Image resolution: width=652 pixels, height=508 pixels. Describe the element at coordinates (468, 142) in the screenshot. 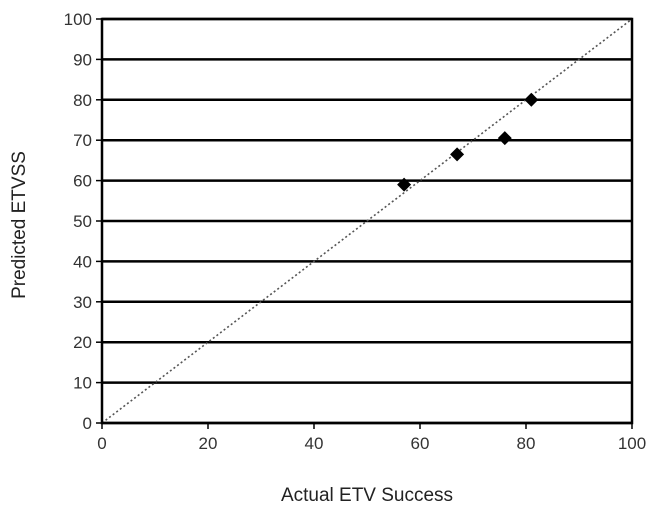

I see `data-points` at that location.